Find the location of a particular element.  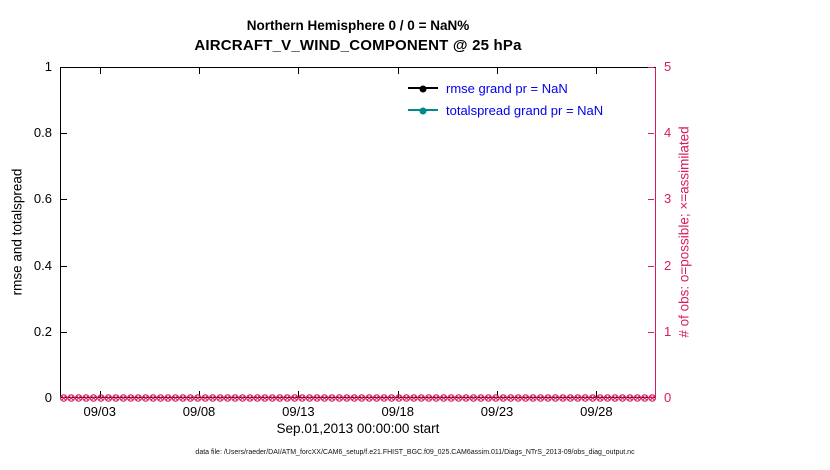

chart-title-line1: Northern Hemisphere 0 / 0 = NaN% is located at coordinates (358, 25).